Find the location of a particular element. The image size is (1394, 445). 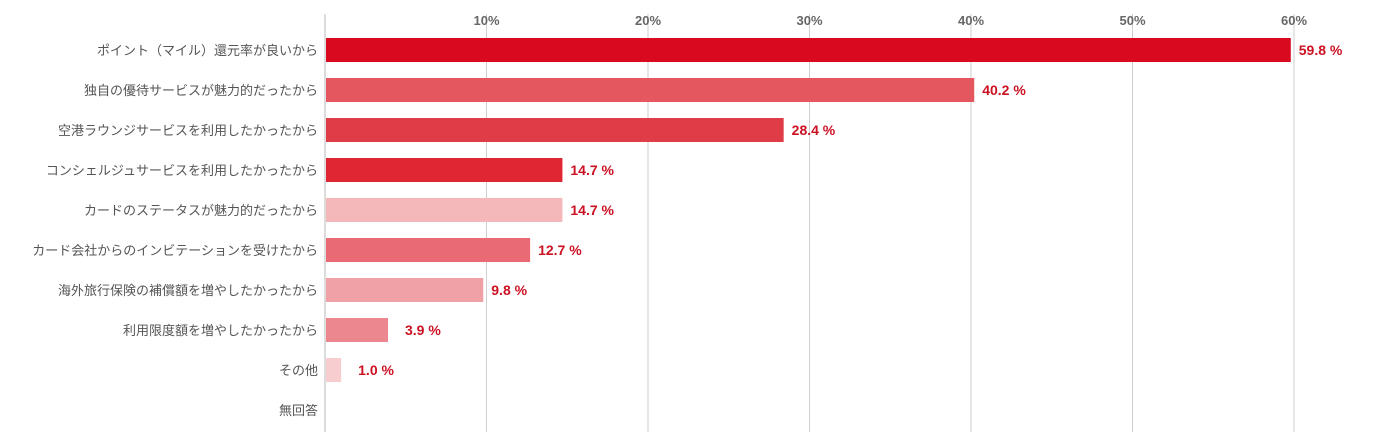

value-label-2: 28.4 % is located at coordinates (814, 130).